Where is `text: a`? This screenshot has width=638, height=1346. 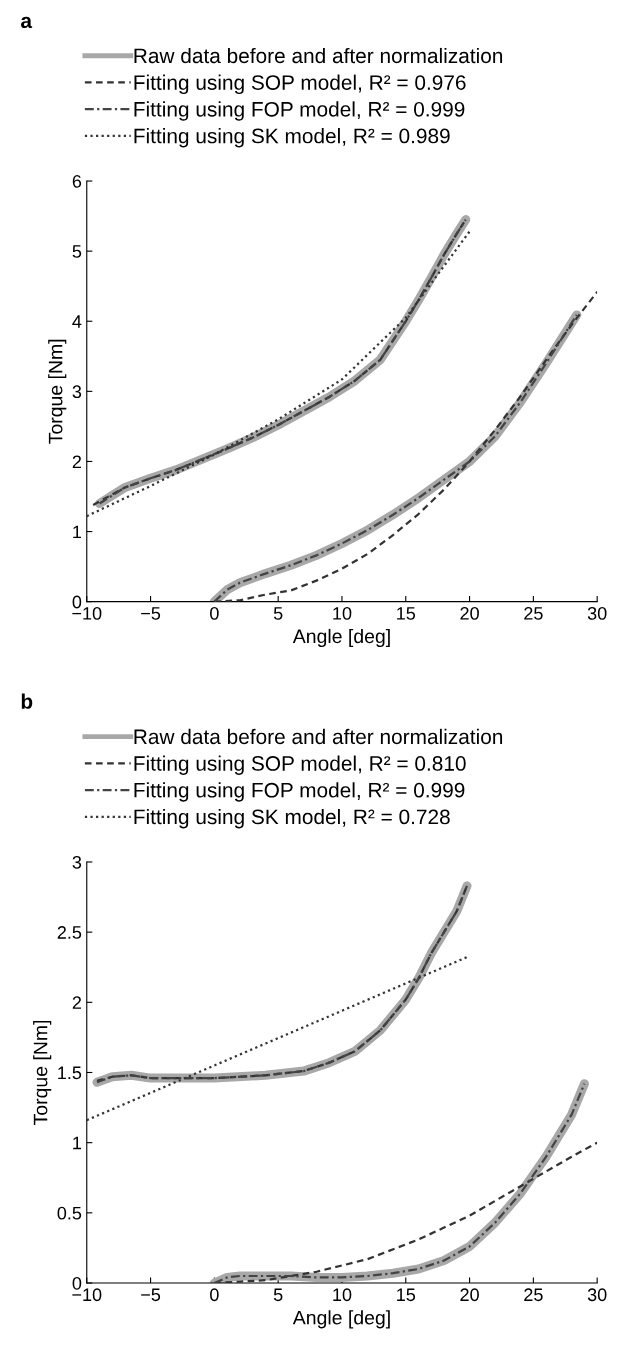
text: a is located at coordinates (27, 22).